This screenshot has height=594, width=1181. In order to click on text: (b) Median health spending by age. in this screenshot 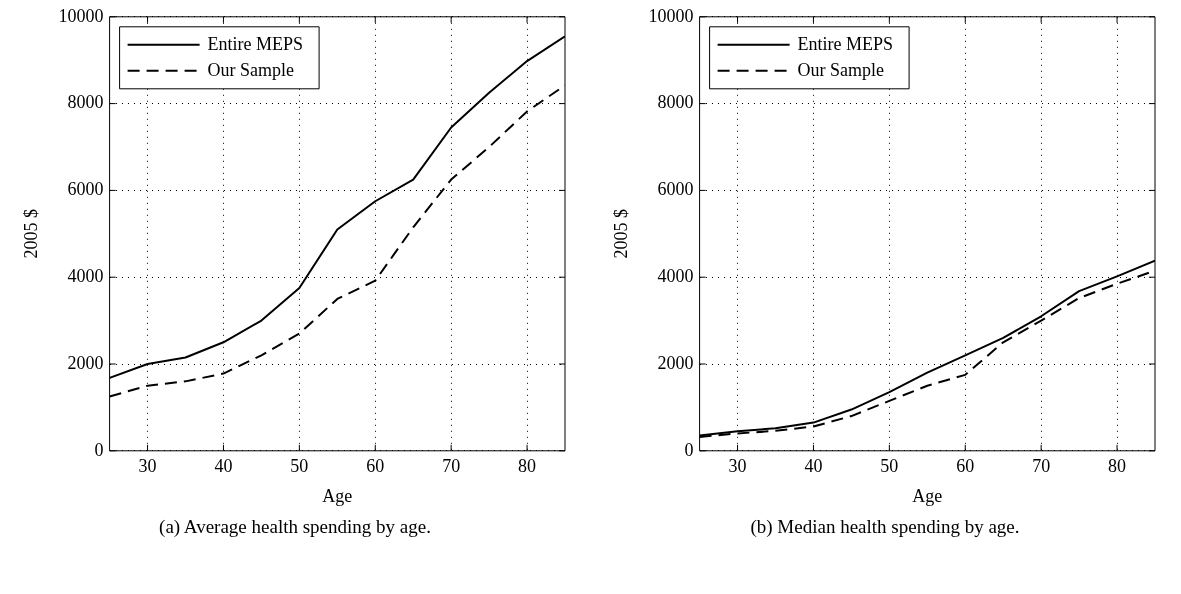, I will do `click(885, 527)`.